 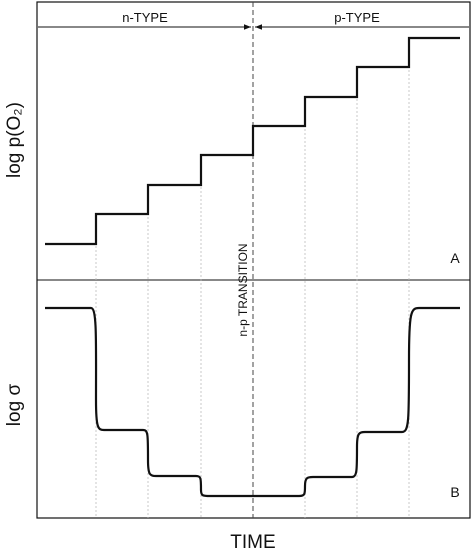 What do you see at coordinates (252, 542) in the screenshot?
I see `x-axis-label: TIME` at bounding box center [252, 542].